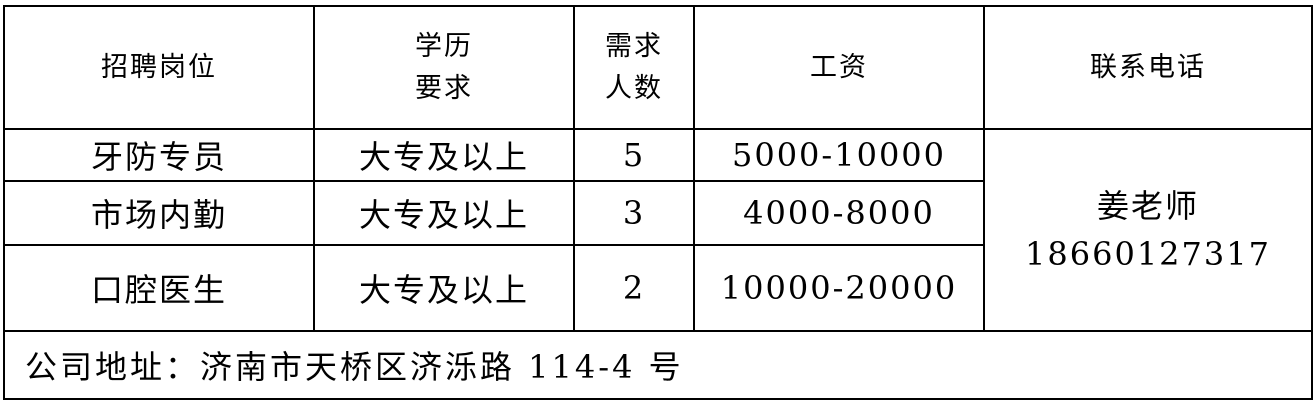 The image size is (1314, 402). I want to click on cell-salary: 10000-20000, so click(839, 288).